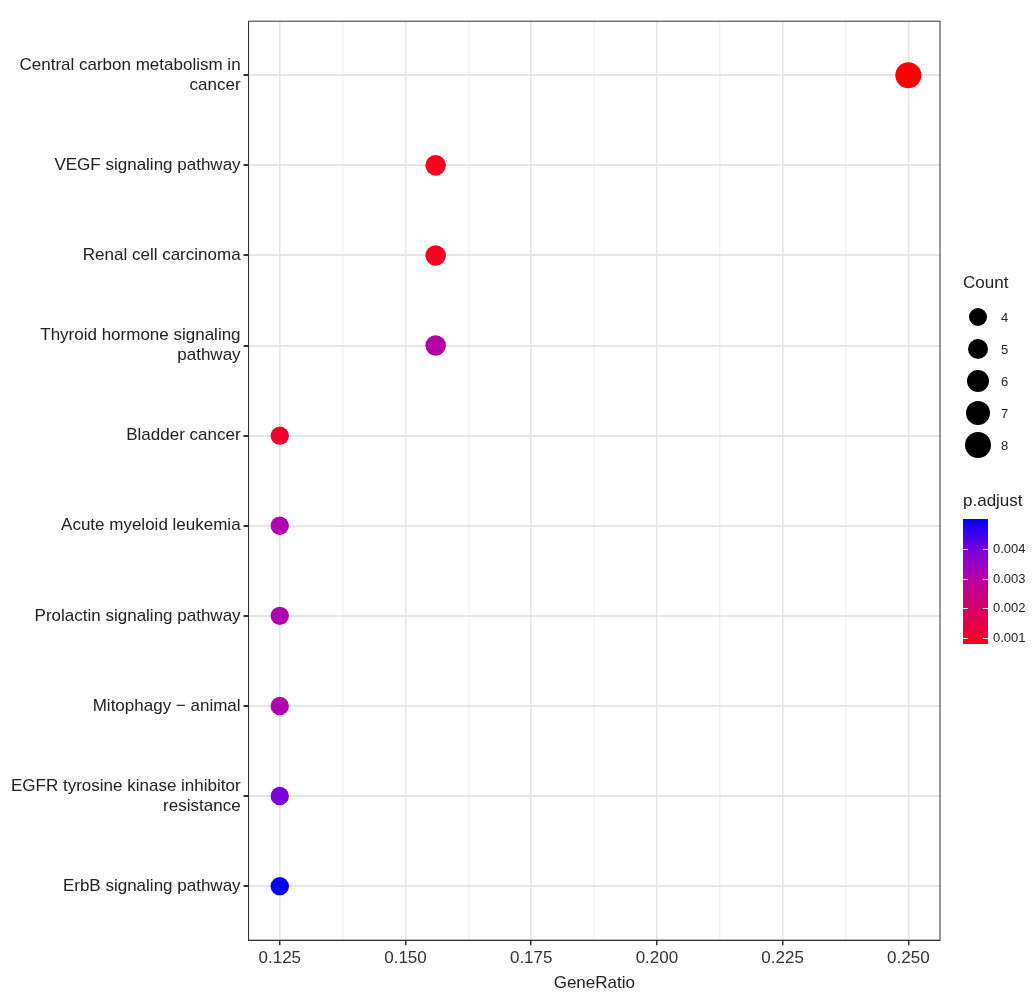 Image resolution: width=1033 pixels, height=1004 pixels. Describe the element at coordinates (908, 958) in the screenshot. I see `x-tick-label: 0.250` at that location.